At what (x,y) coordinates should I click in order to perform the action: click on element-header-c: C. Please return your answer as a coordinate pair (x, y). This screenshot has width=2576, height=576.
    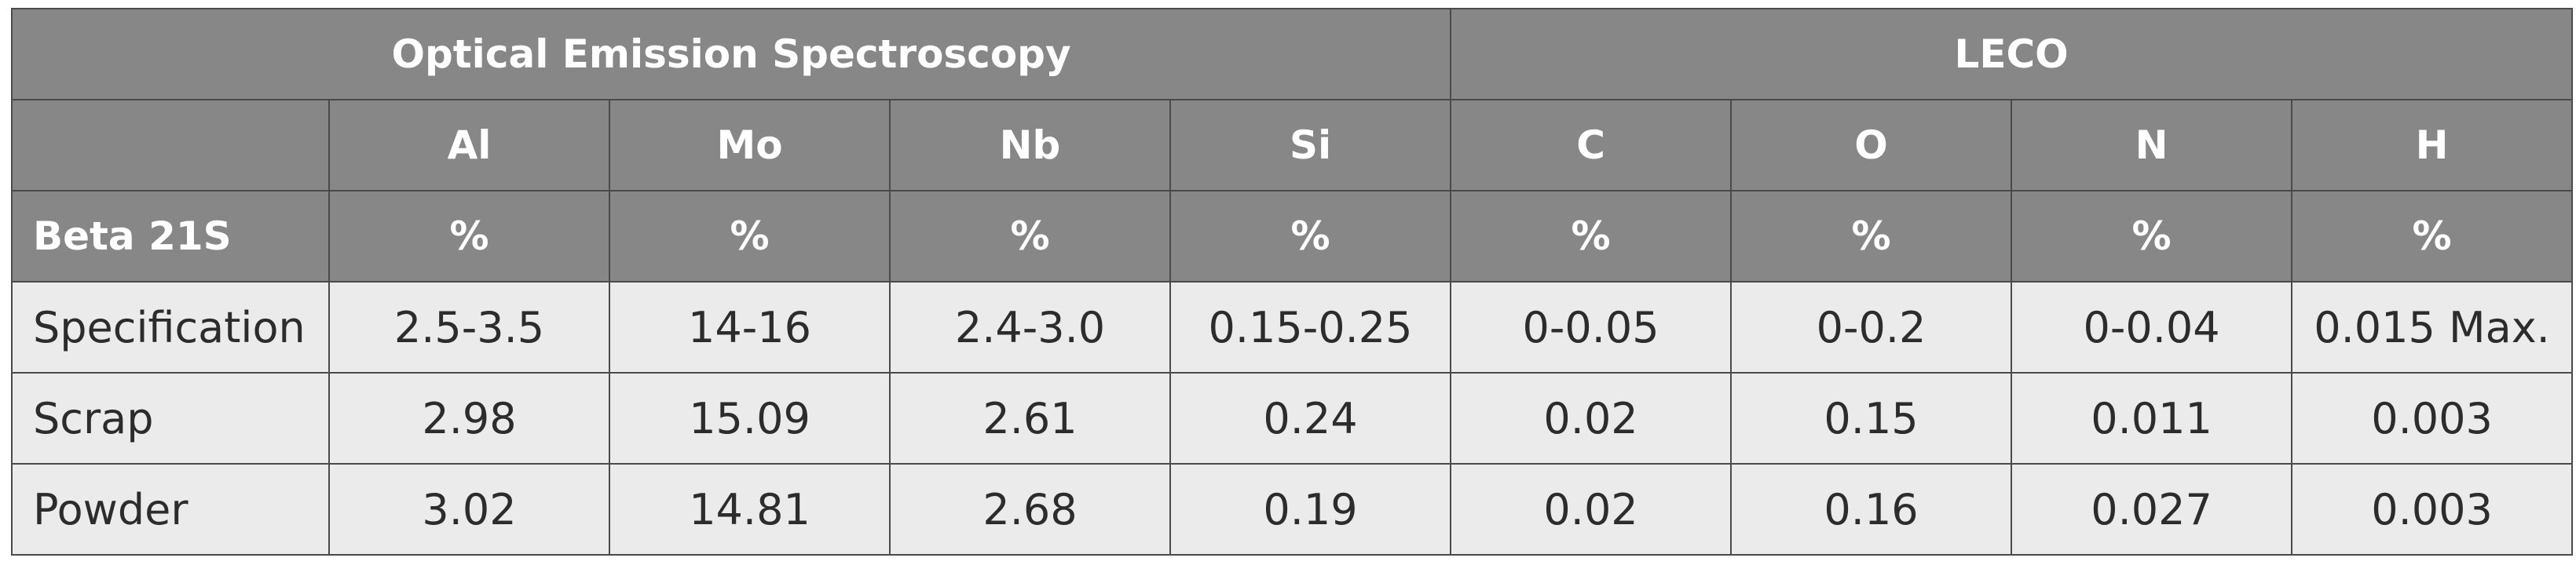
    Looking at the image, I should click on (1592, 145).